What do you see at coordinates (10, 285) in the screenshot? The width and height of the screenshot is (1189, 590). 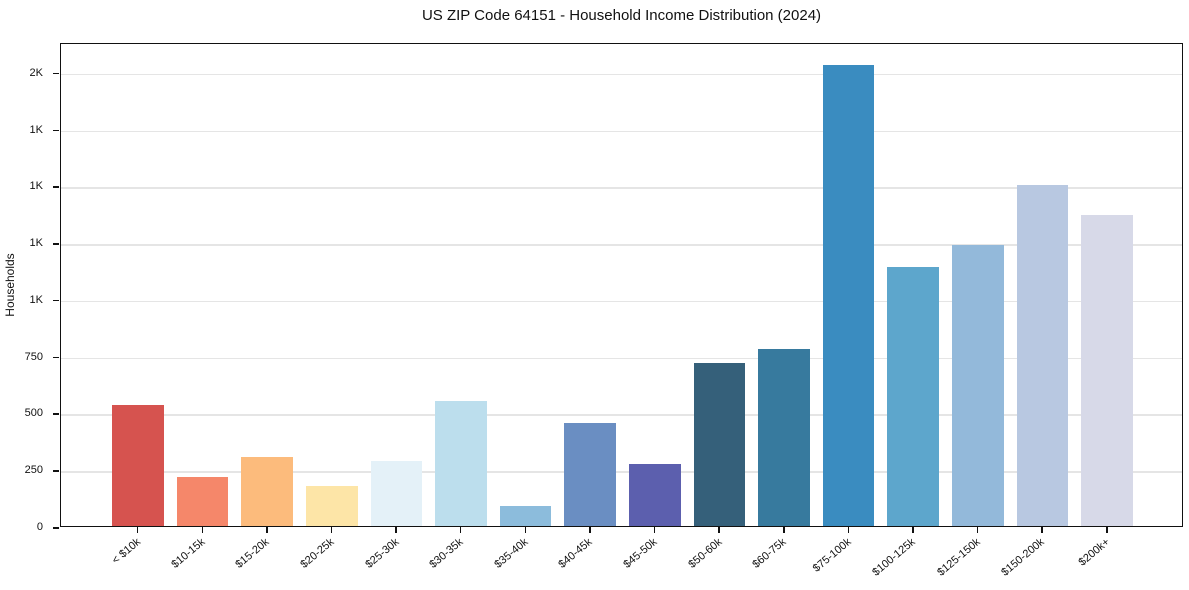 I see `y-axis-title-text: Households` at bounding box center [10, 285].